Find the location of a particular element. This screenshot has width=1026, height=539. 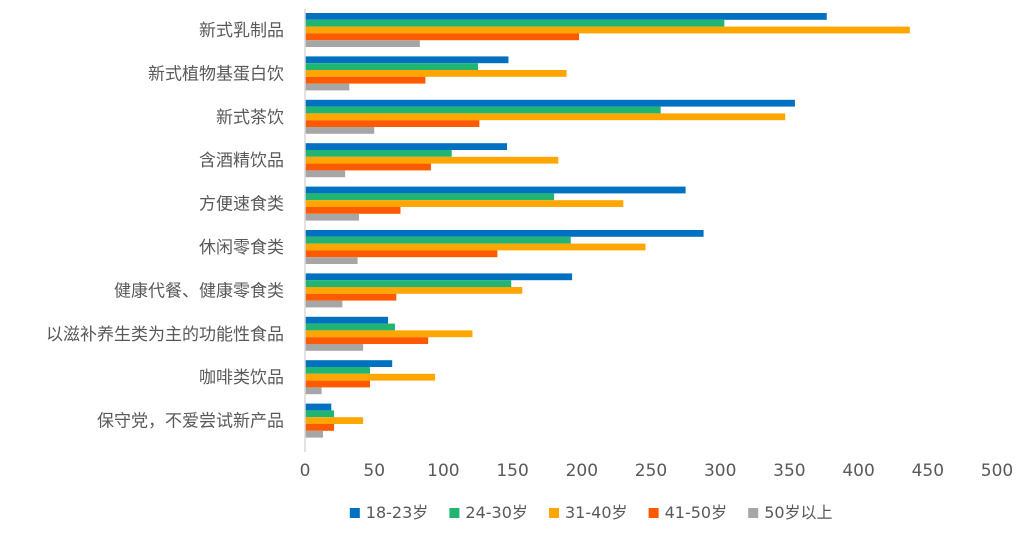

legend-label: 18-23岁 is located at coordinates (397, 512).